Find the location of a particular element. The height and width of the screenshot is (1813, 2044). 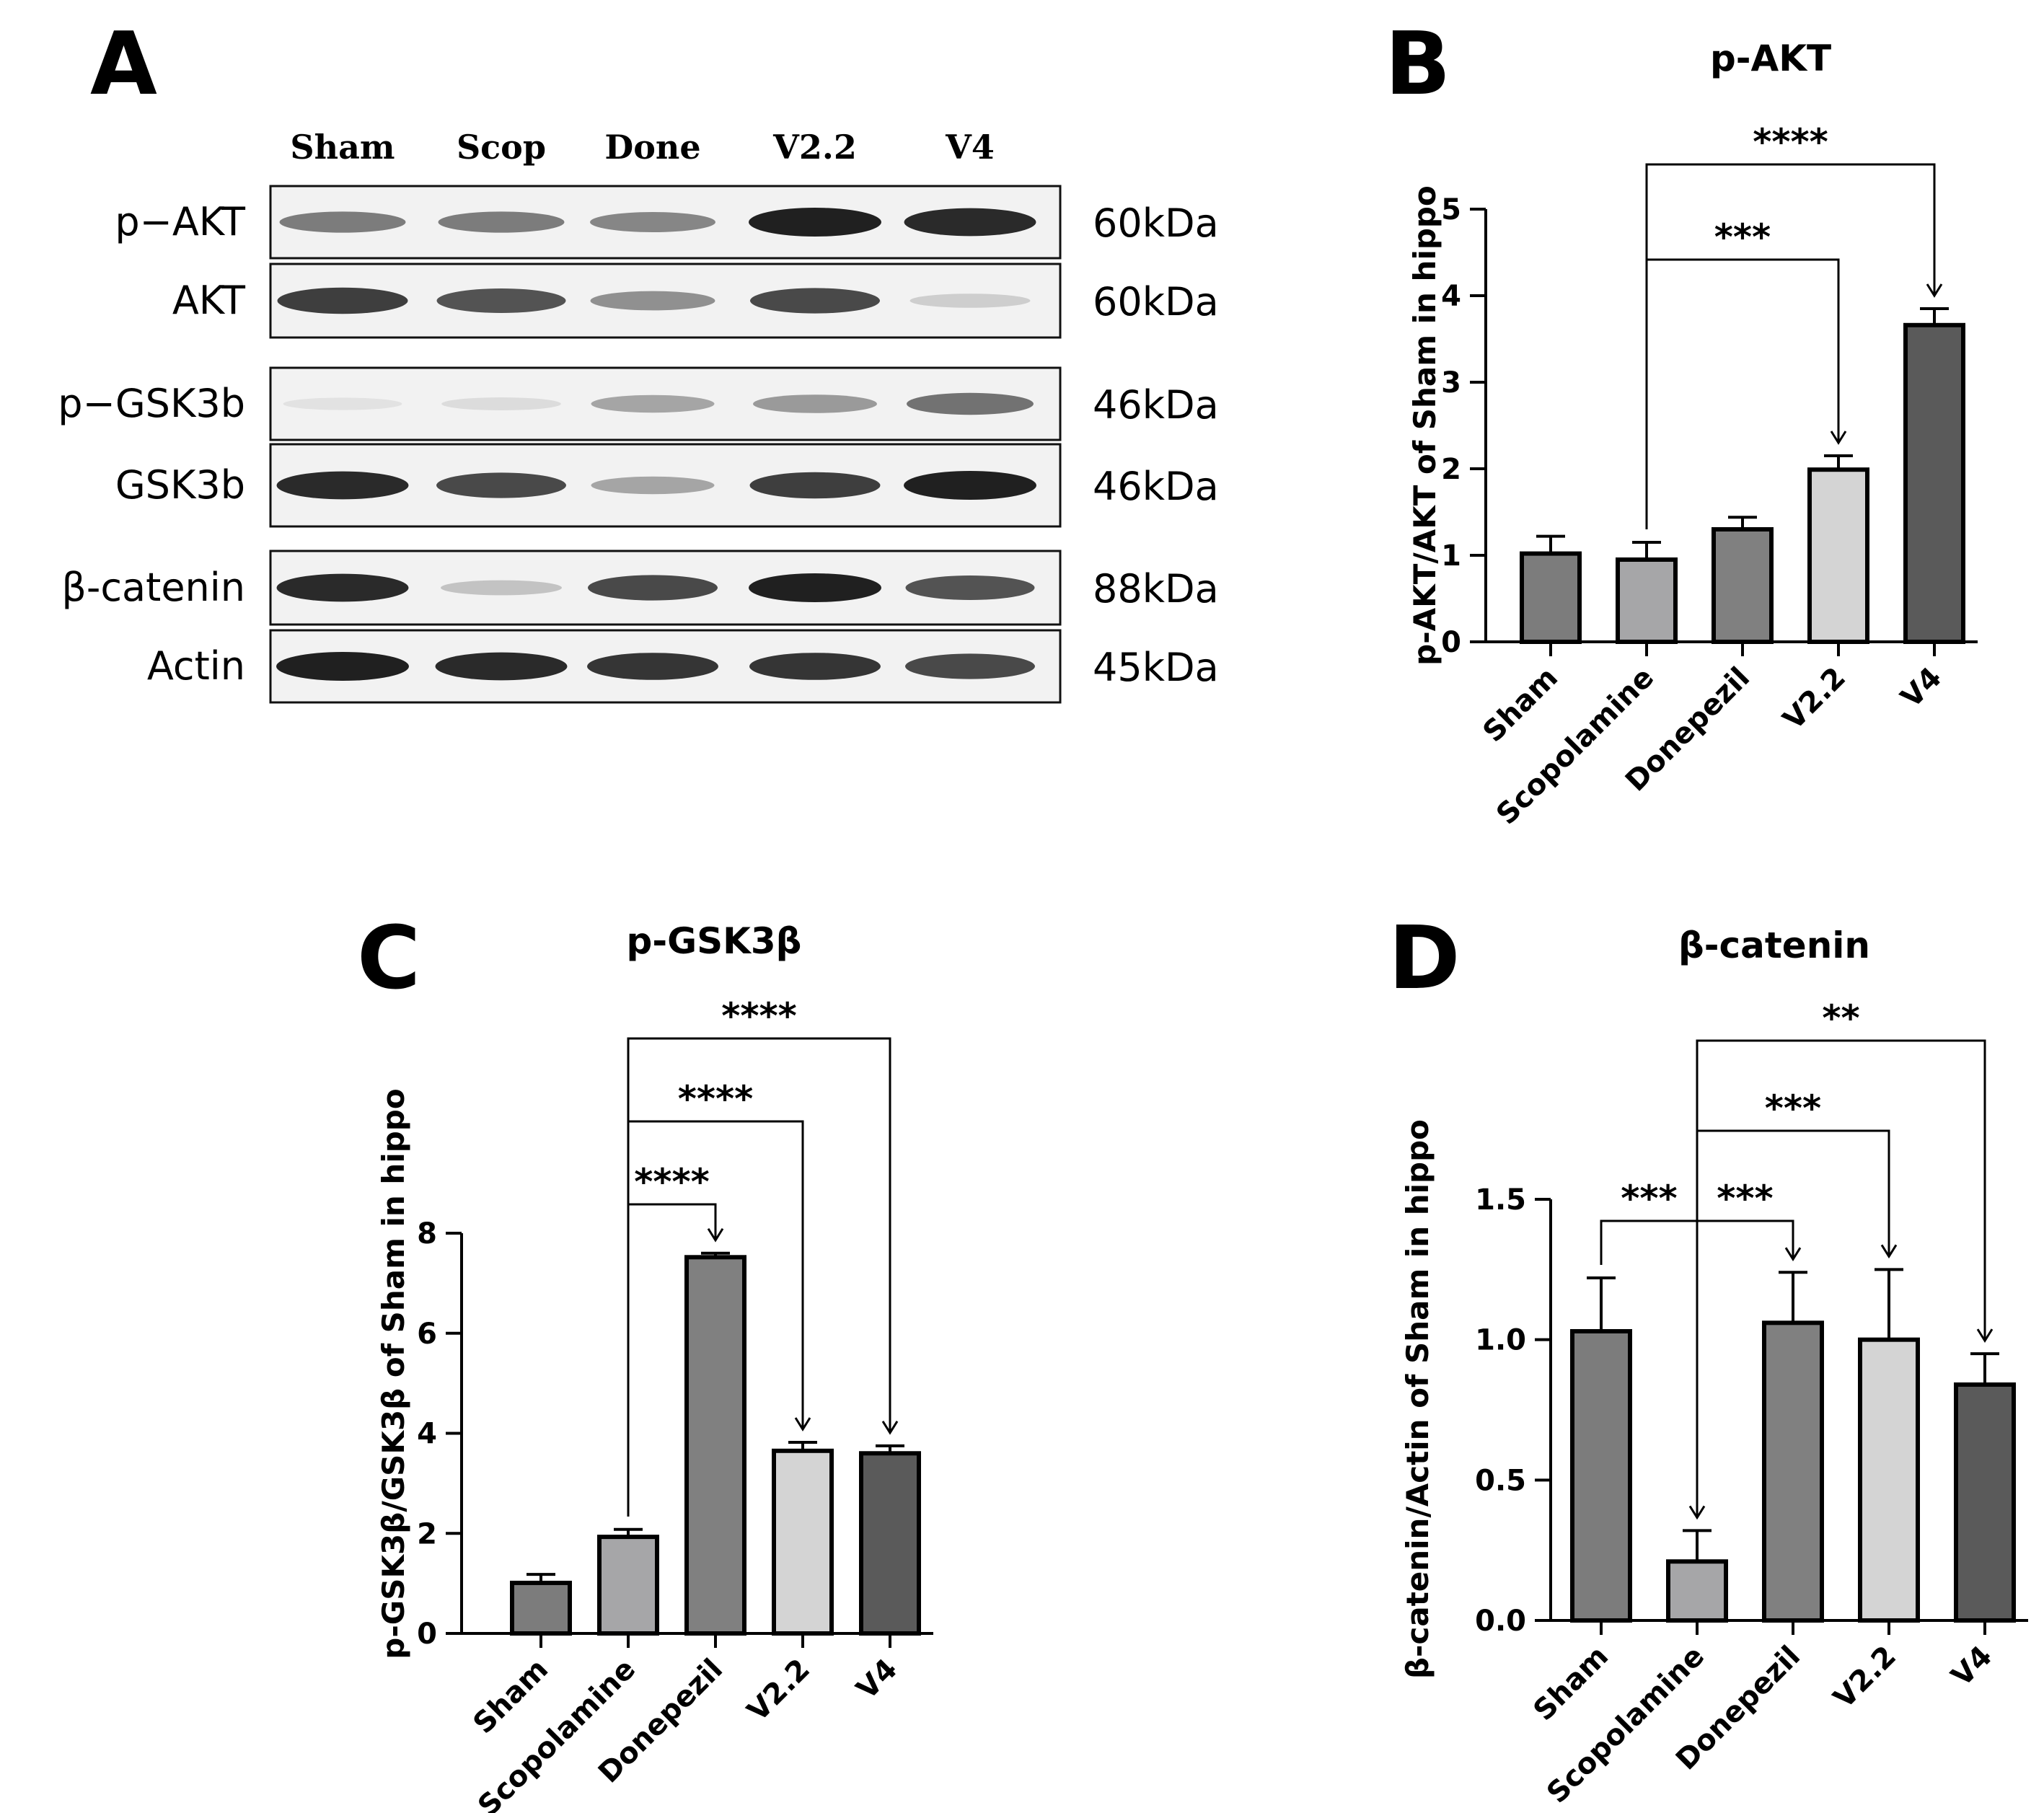

y-axis-label: β-catenin/Actin of Sham in hippo is located at coordinates (1417, 1399).